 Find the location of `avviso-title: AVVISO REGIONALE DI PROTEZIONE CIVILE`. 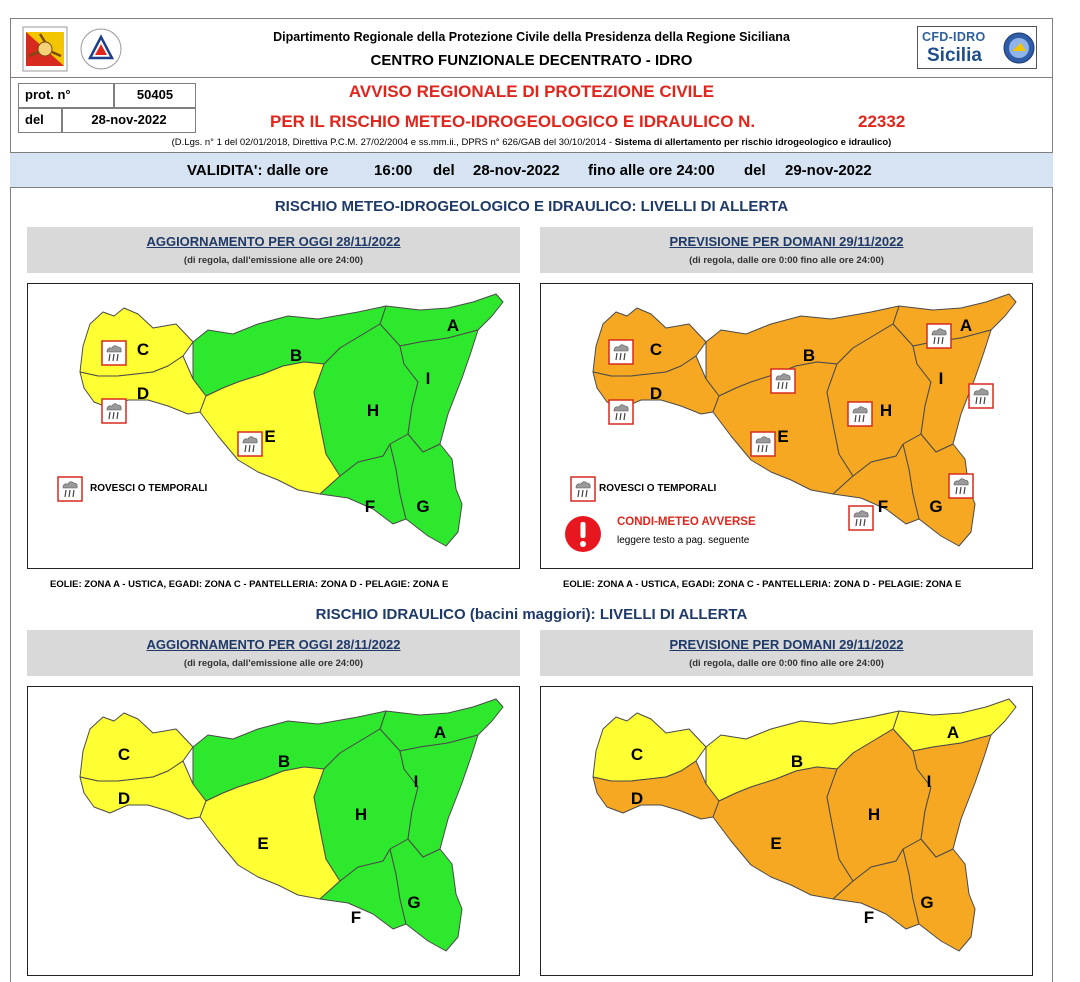

avviso-title: AVVISO REGIONALE DI PROTEZIONE CIVILE is located at coordinates (531, 91).